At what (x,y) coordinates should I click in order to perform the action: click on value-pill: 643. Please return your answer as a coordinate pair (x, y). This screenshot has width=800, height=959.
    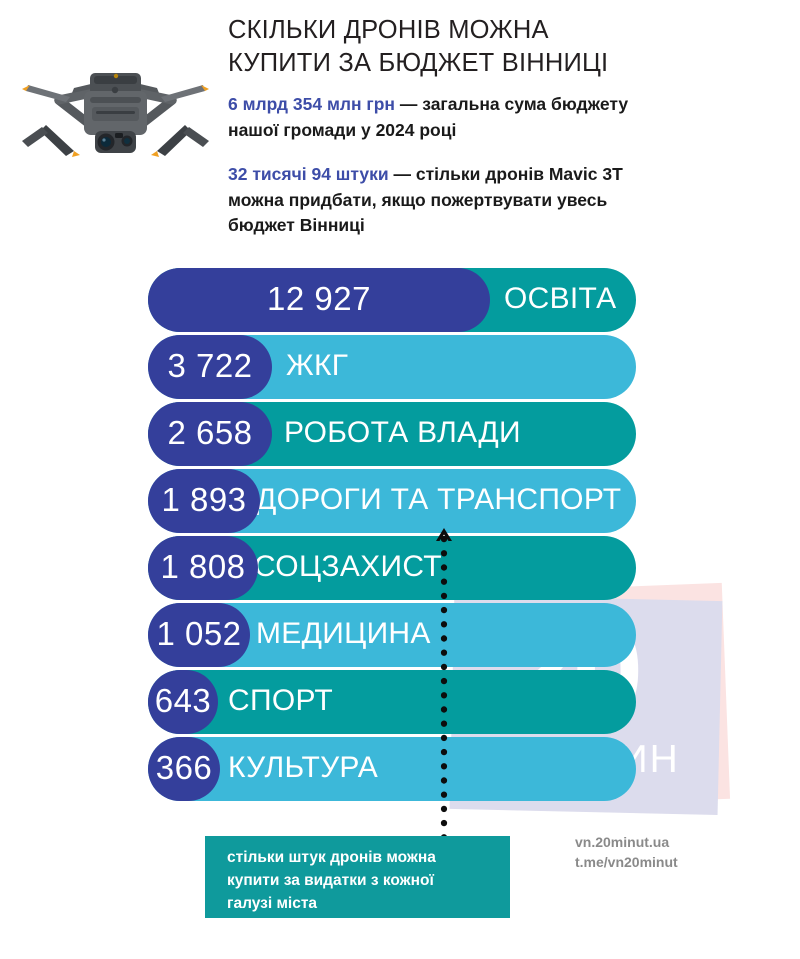
    Looking at the image, I should click on (183, 702).